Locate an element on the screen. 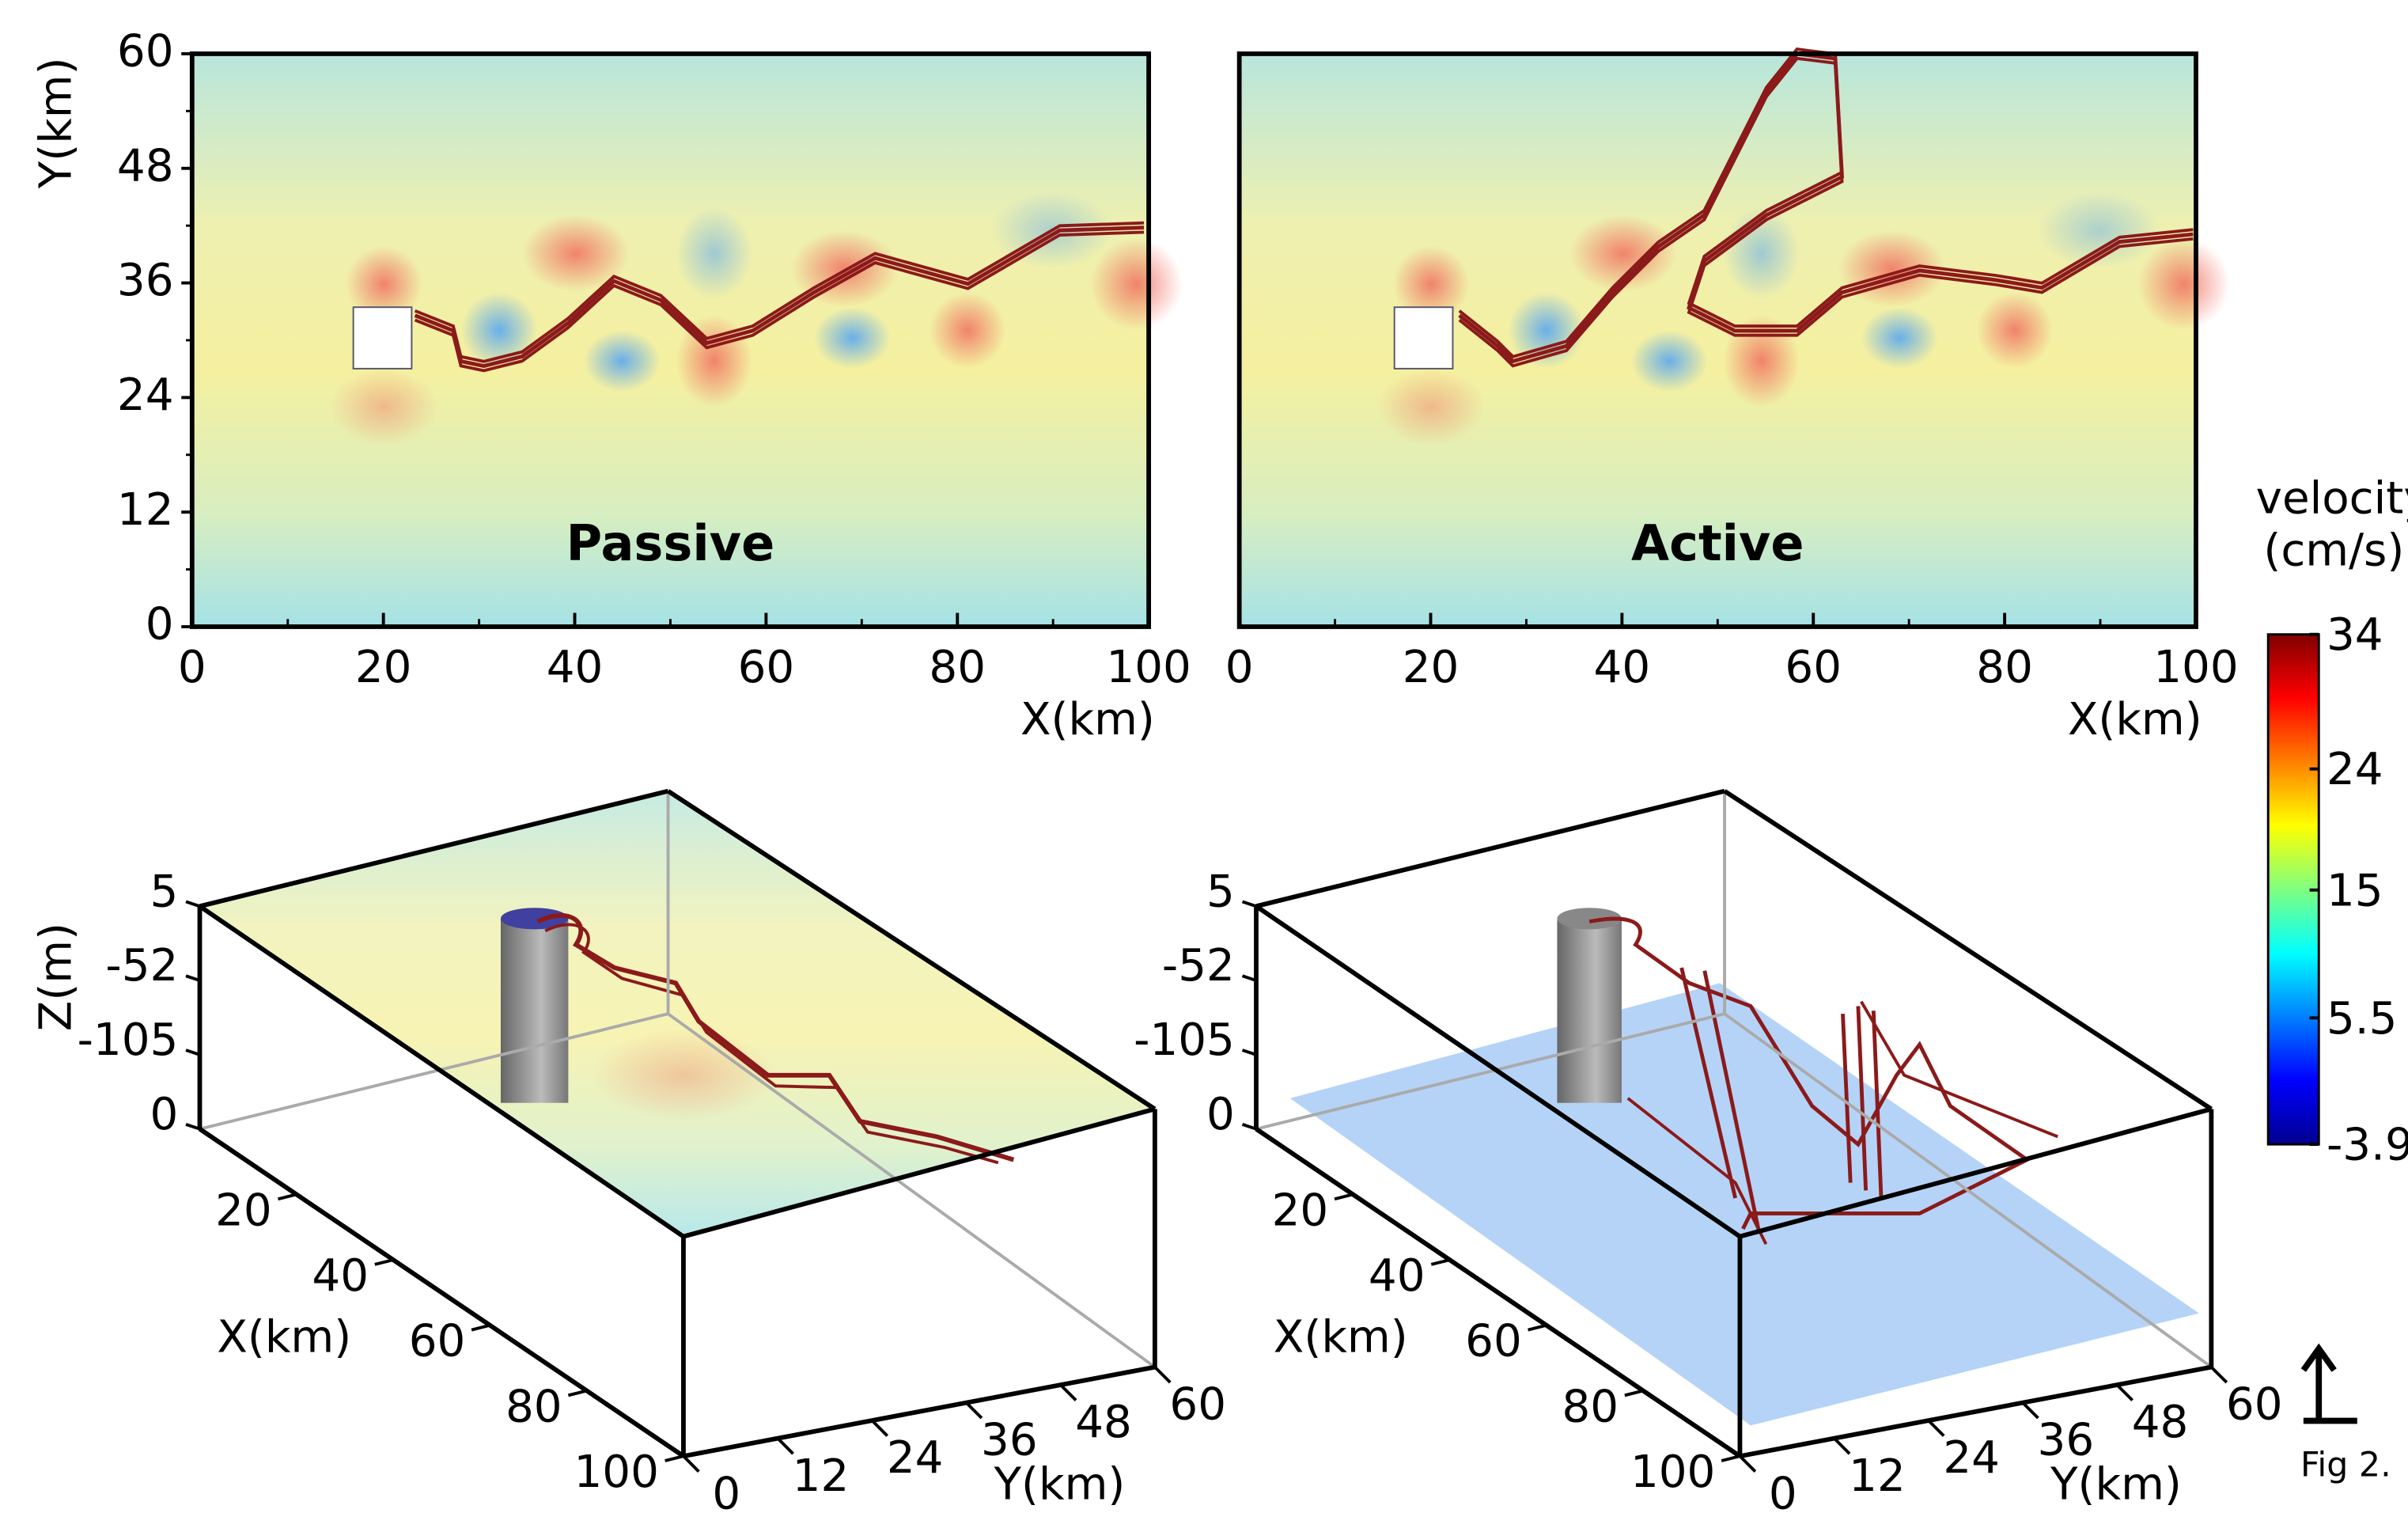 This screenshot has width=2408, height=1513. z-axis-label: Z(m) is located at coordinates (56, 977).